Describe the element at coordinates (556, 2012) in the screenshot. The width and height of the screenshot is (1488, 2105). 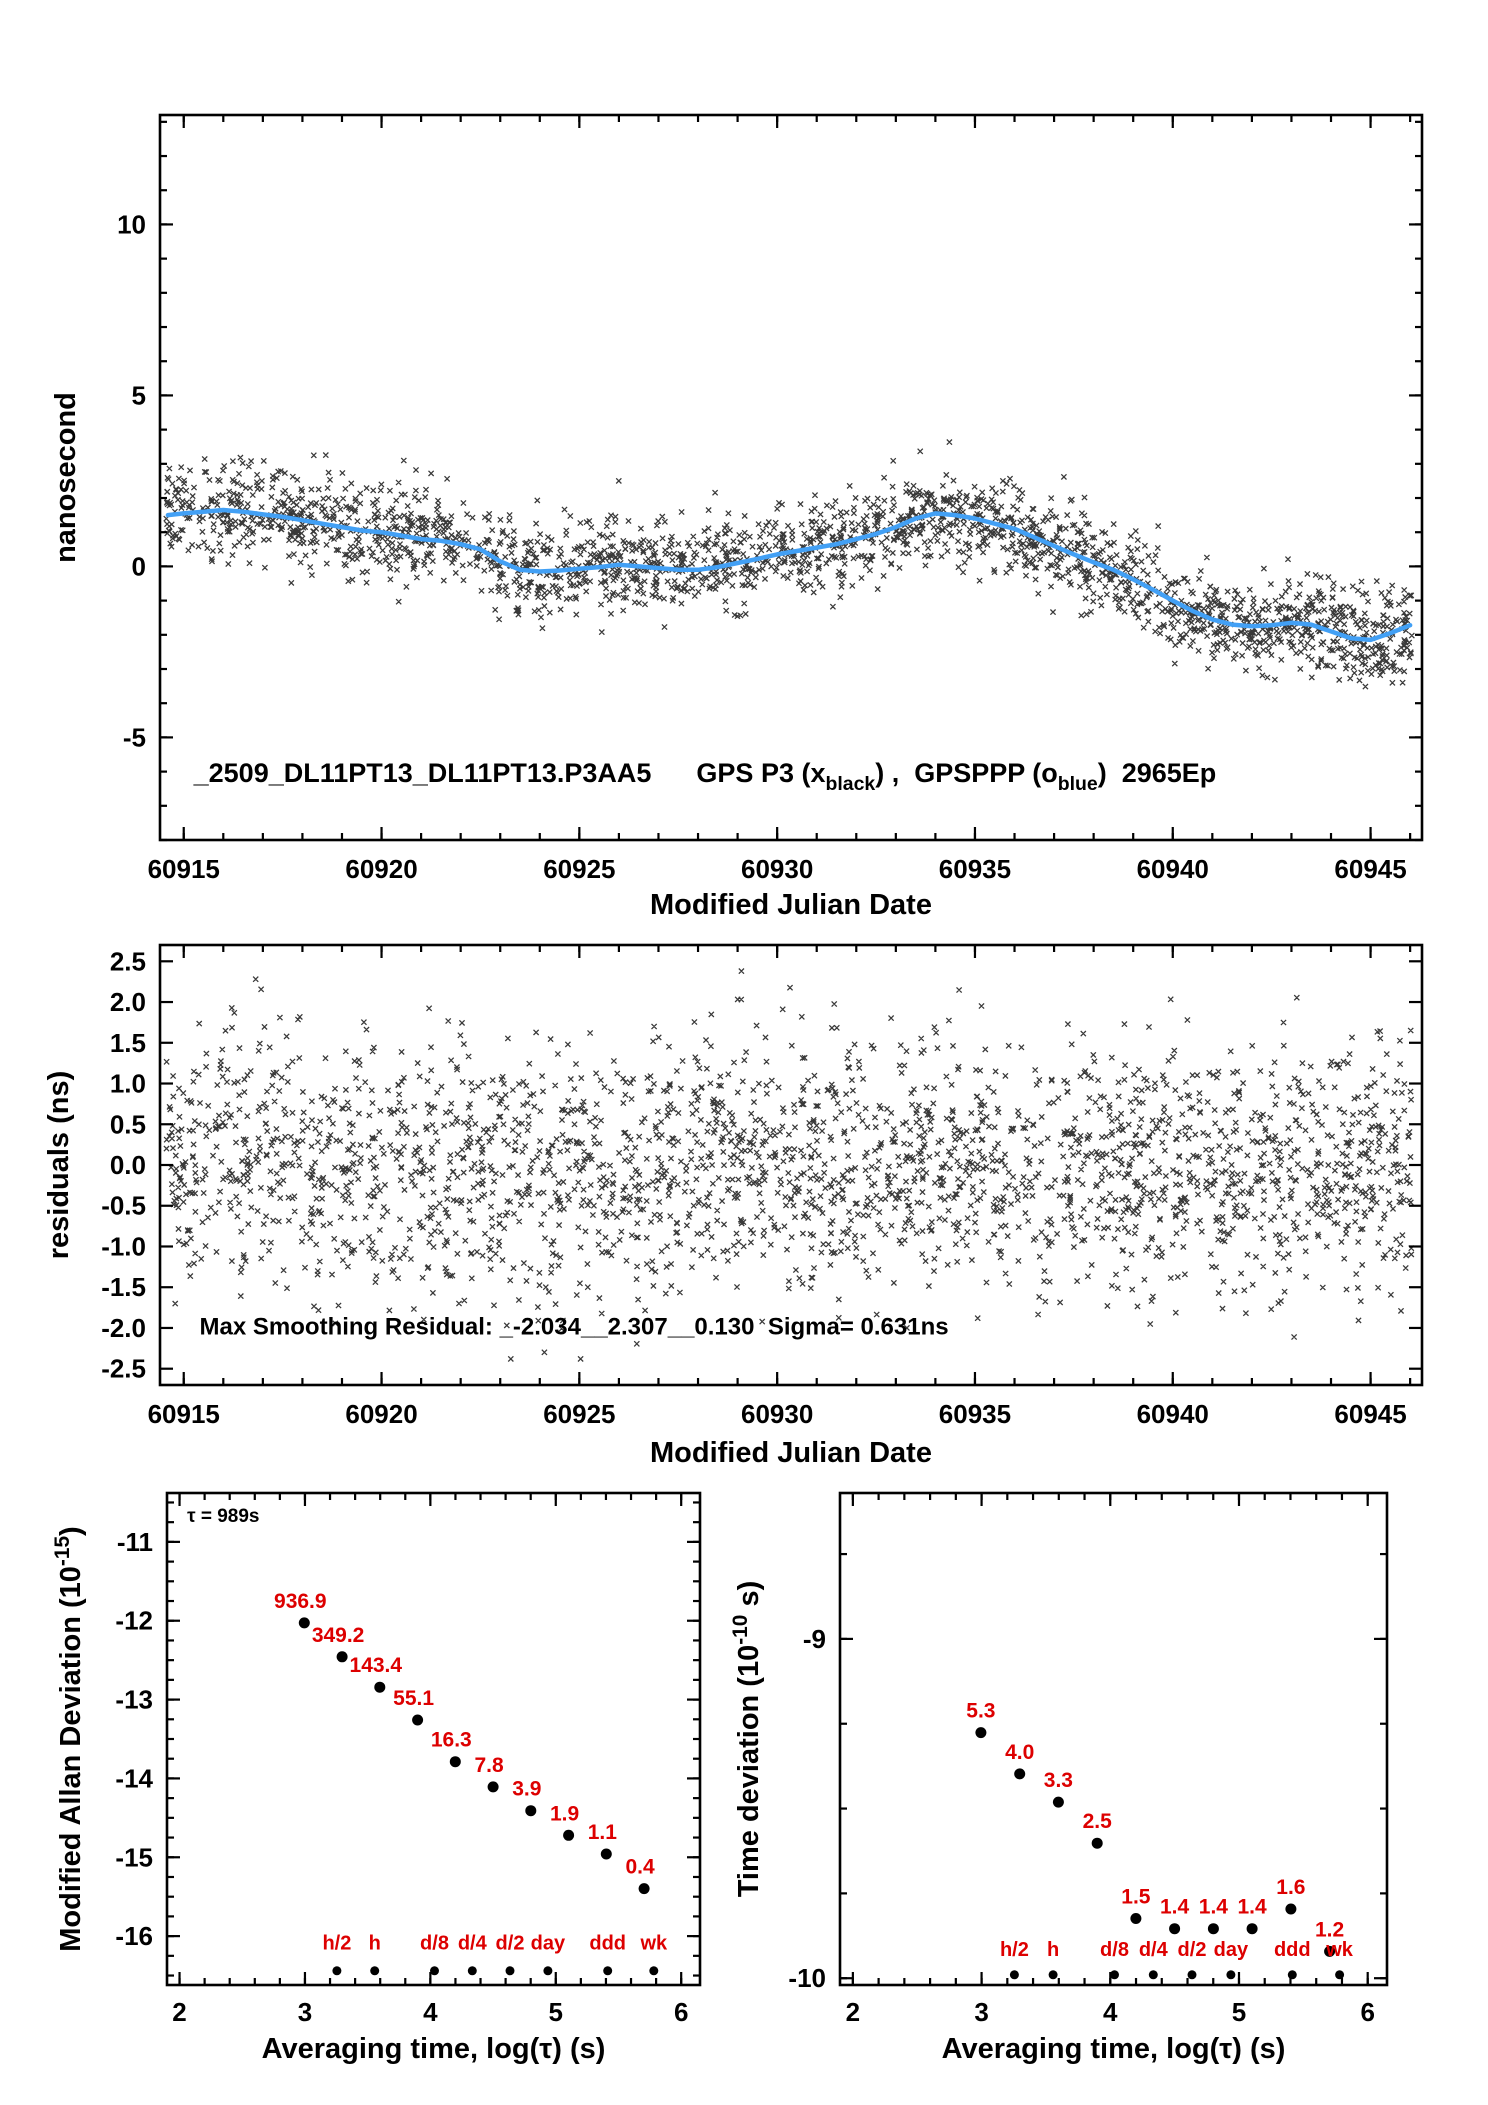
I see `mdev-x-tick-label: 5` at that location.